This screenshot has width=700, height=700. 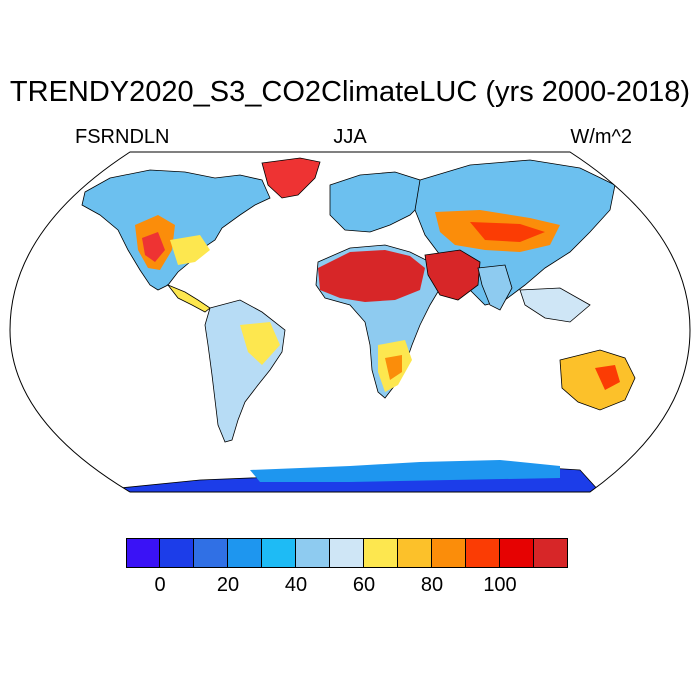 I want to click on colorbar-tick-label: 60, so click(x=364, y=585).